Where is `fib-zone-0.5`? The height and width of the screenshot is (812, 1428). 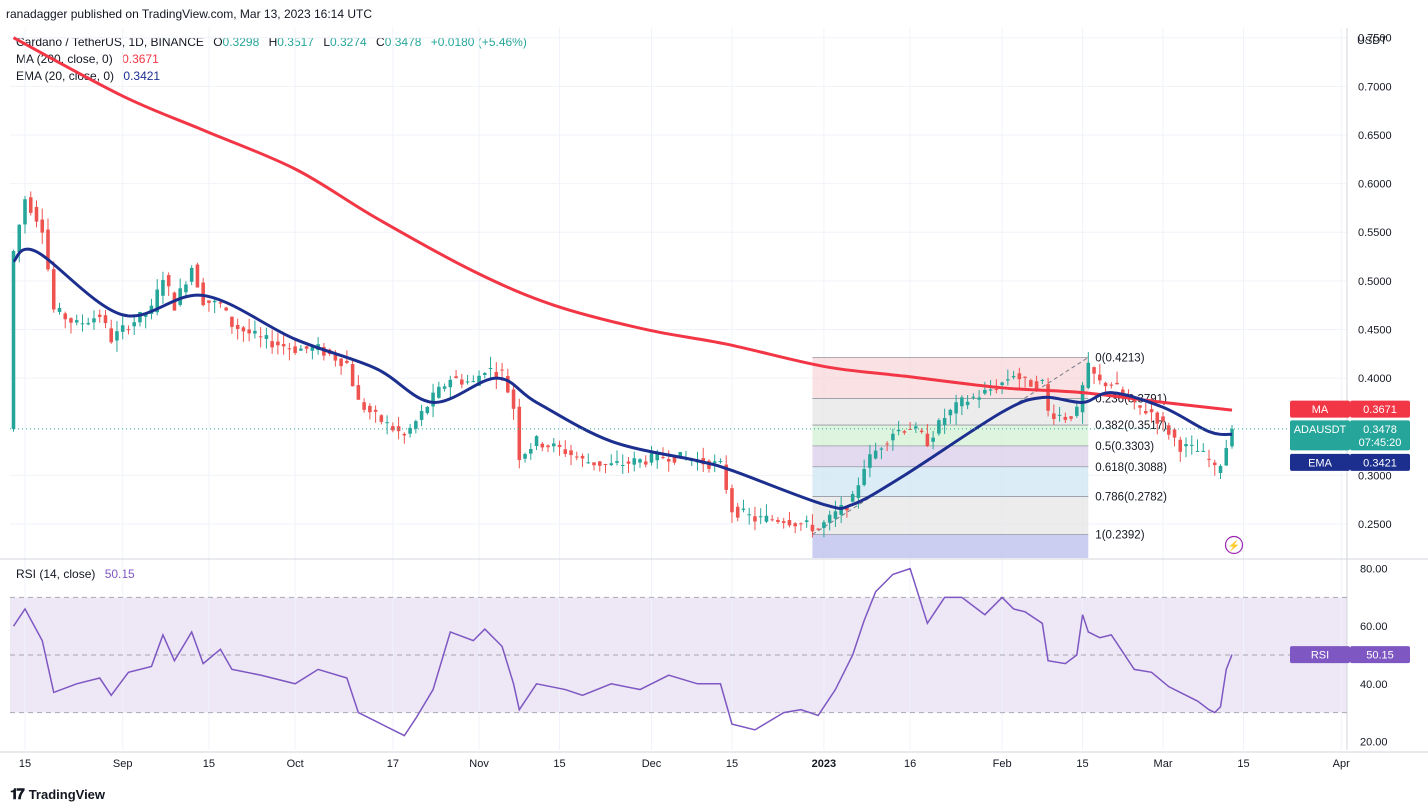 fib-zone-0.5 is located at coordinates (950, 456).